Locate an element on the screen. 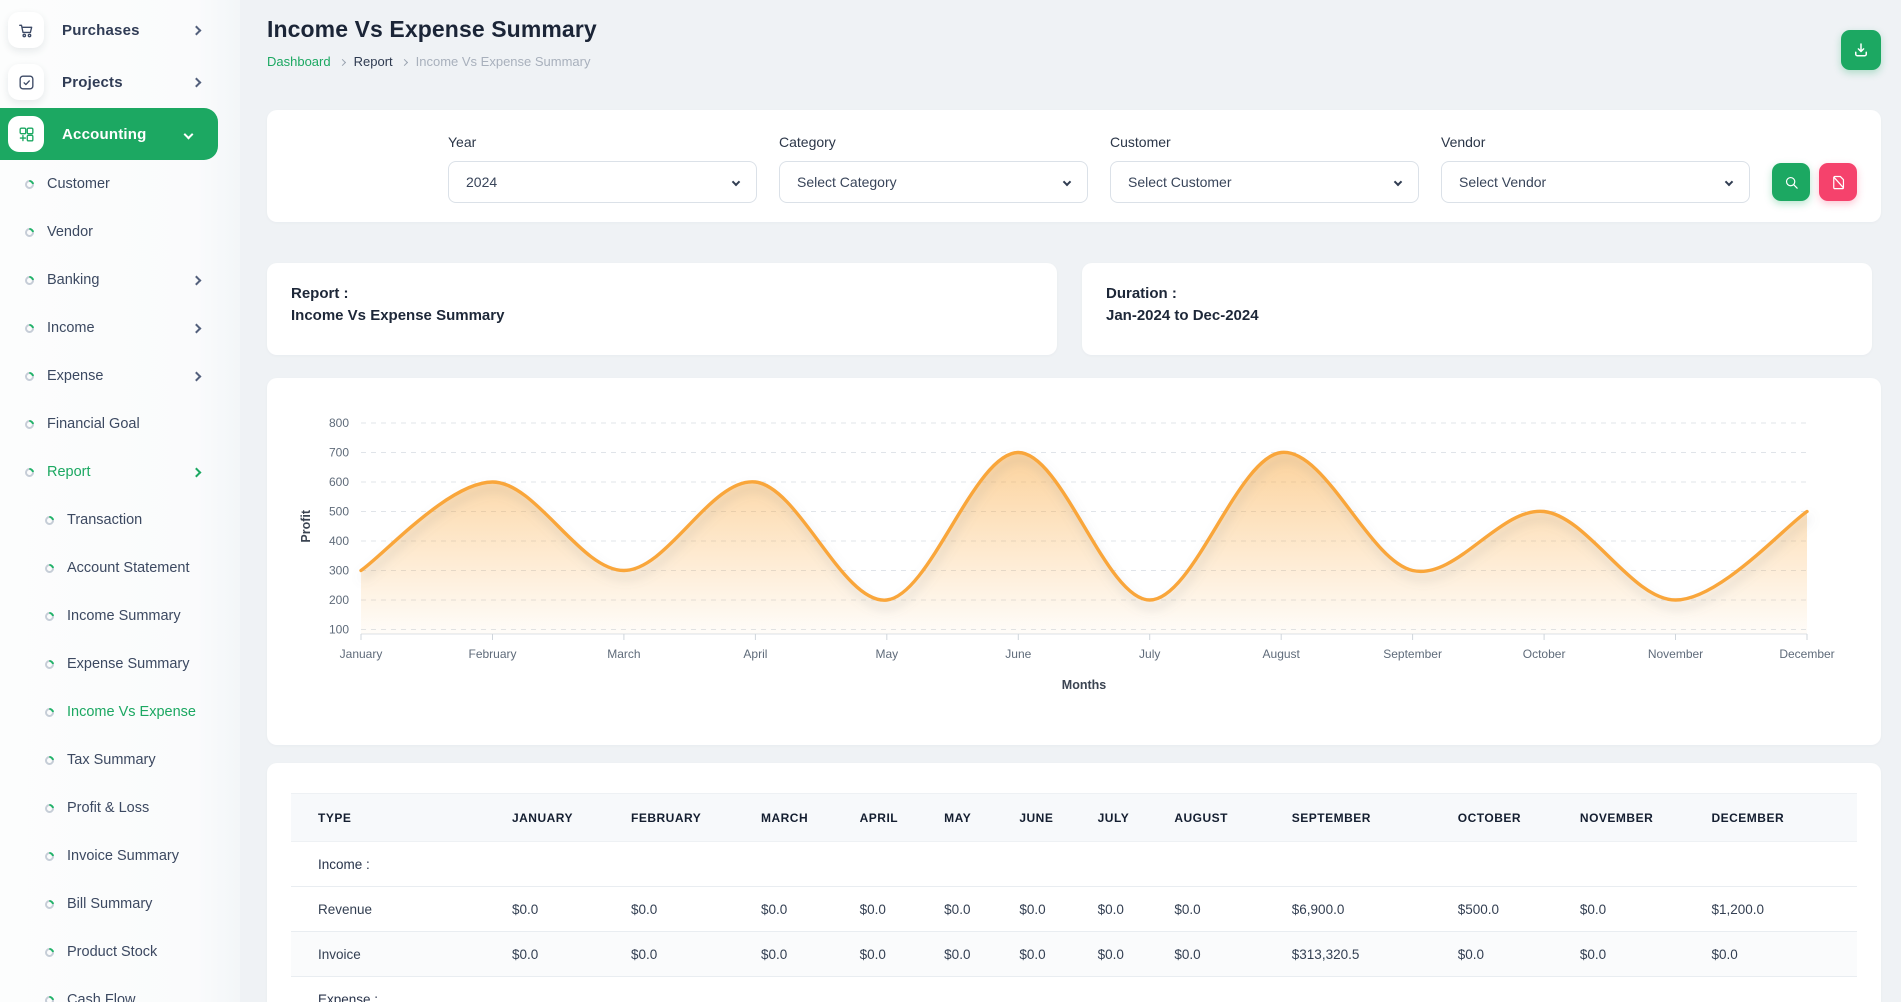  sidebar-item-income: Income is located at coordinates (120, 328).